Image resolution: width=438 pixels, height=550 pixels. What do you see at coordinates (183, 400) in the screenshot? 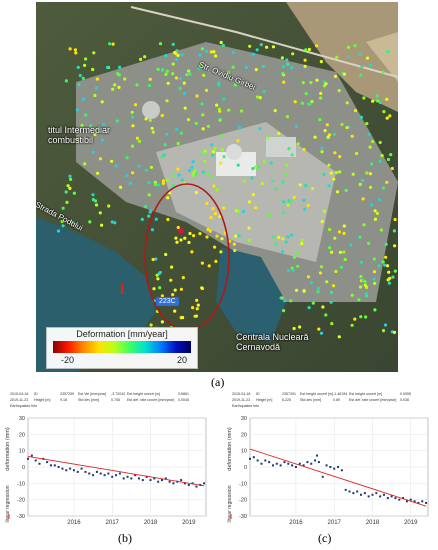
I see `header-b-du: 0.0045` at bounding box center [183, 400].